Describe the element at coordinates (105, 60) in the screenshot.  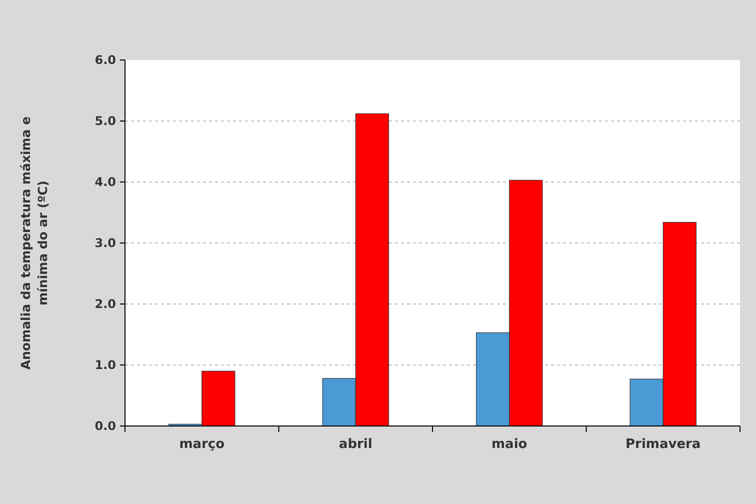
I see `y-tick-label: 6.0` at that location.